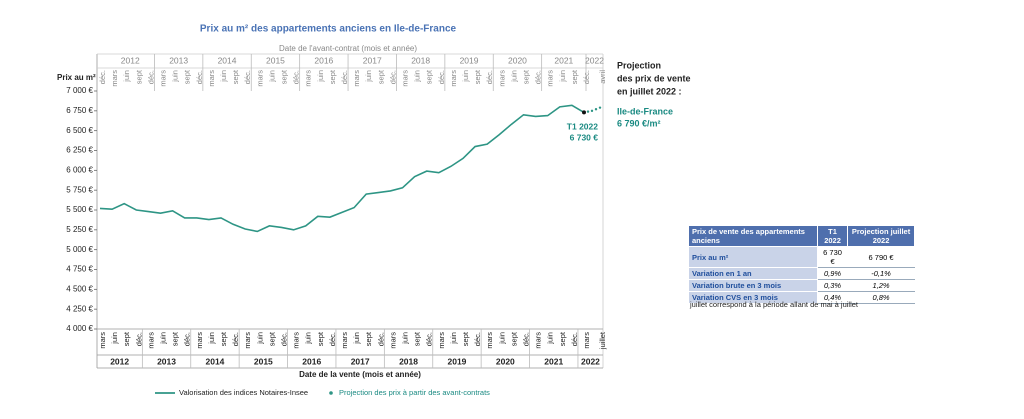 This screenshot has height=419, width=1024. Describe the element at coordinates (517, 60) in the screenshot. I see `year-label: 2020` at that location.